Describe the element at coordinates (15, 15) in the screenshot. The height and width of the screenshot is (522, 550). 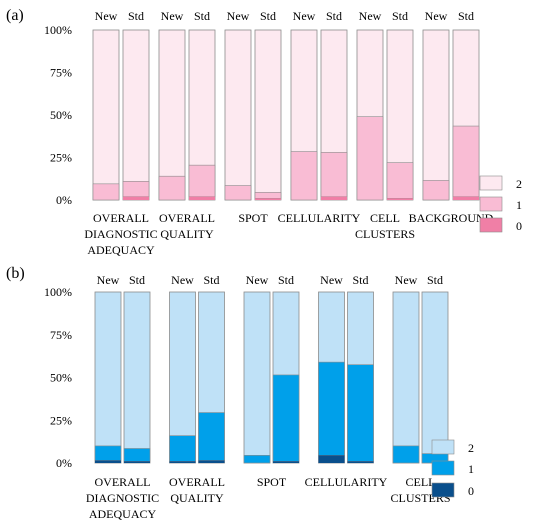
I see `panel-label: (a)` at that location.